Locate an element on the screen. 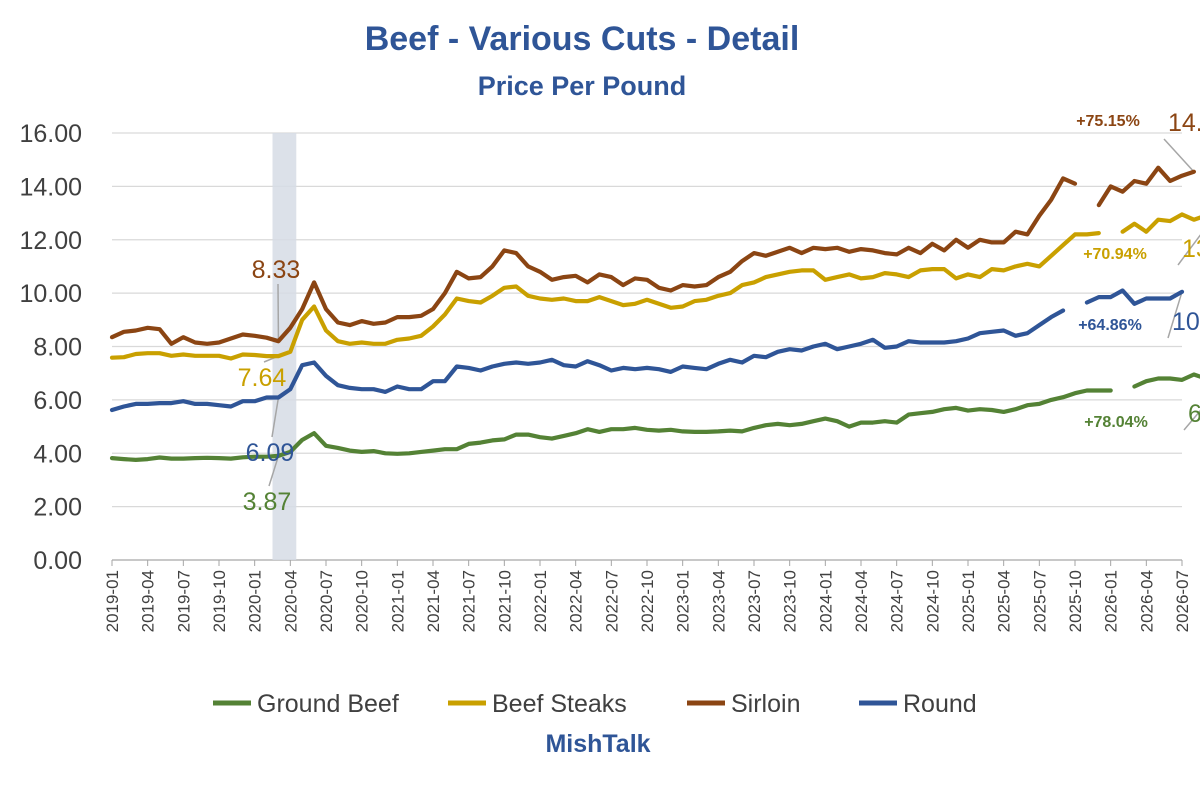 The width and height of the screenshot is (1200, 800). x-tick-label: 2021-07 is located at coordinates (469, 601).